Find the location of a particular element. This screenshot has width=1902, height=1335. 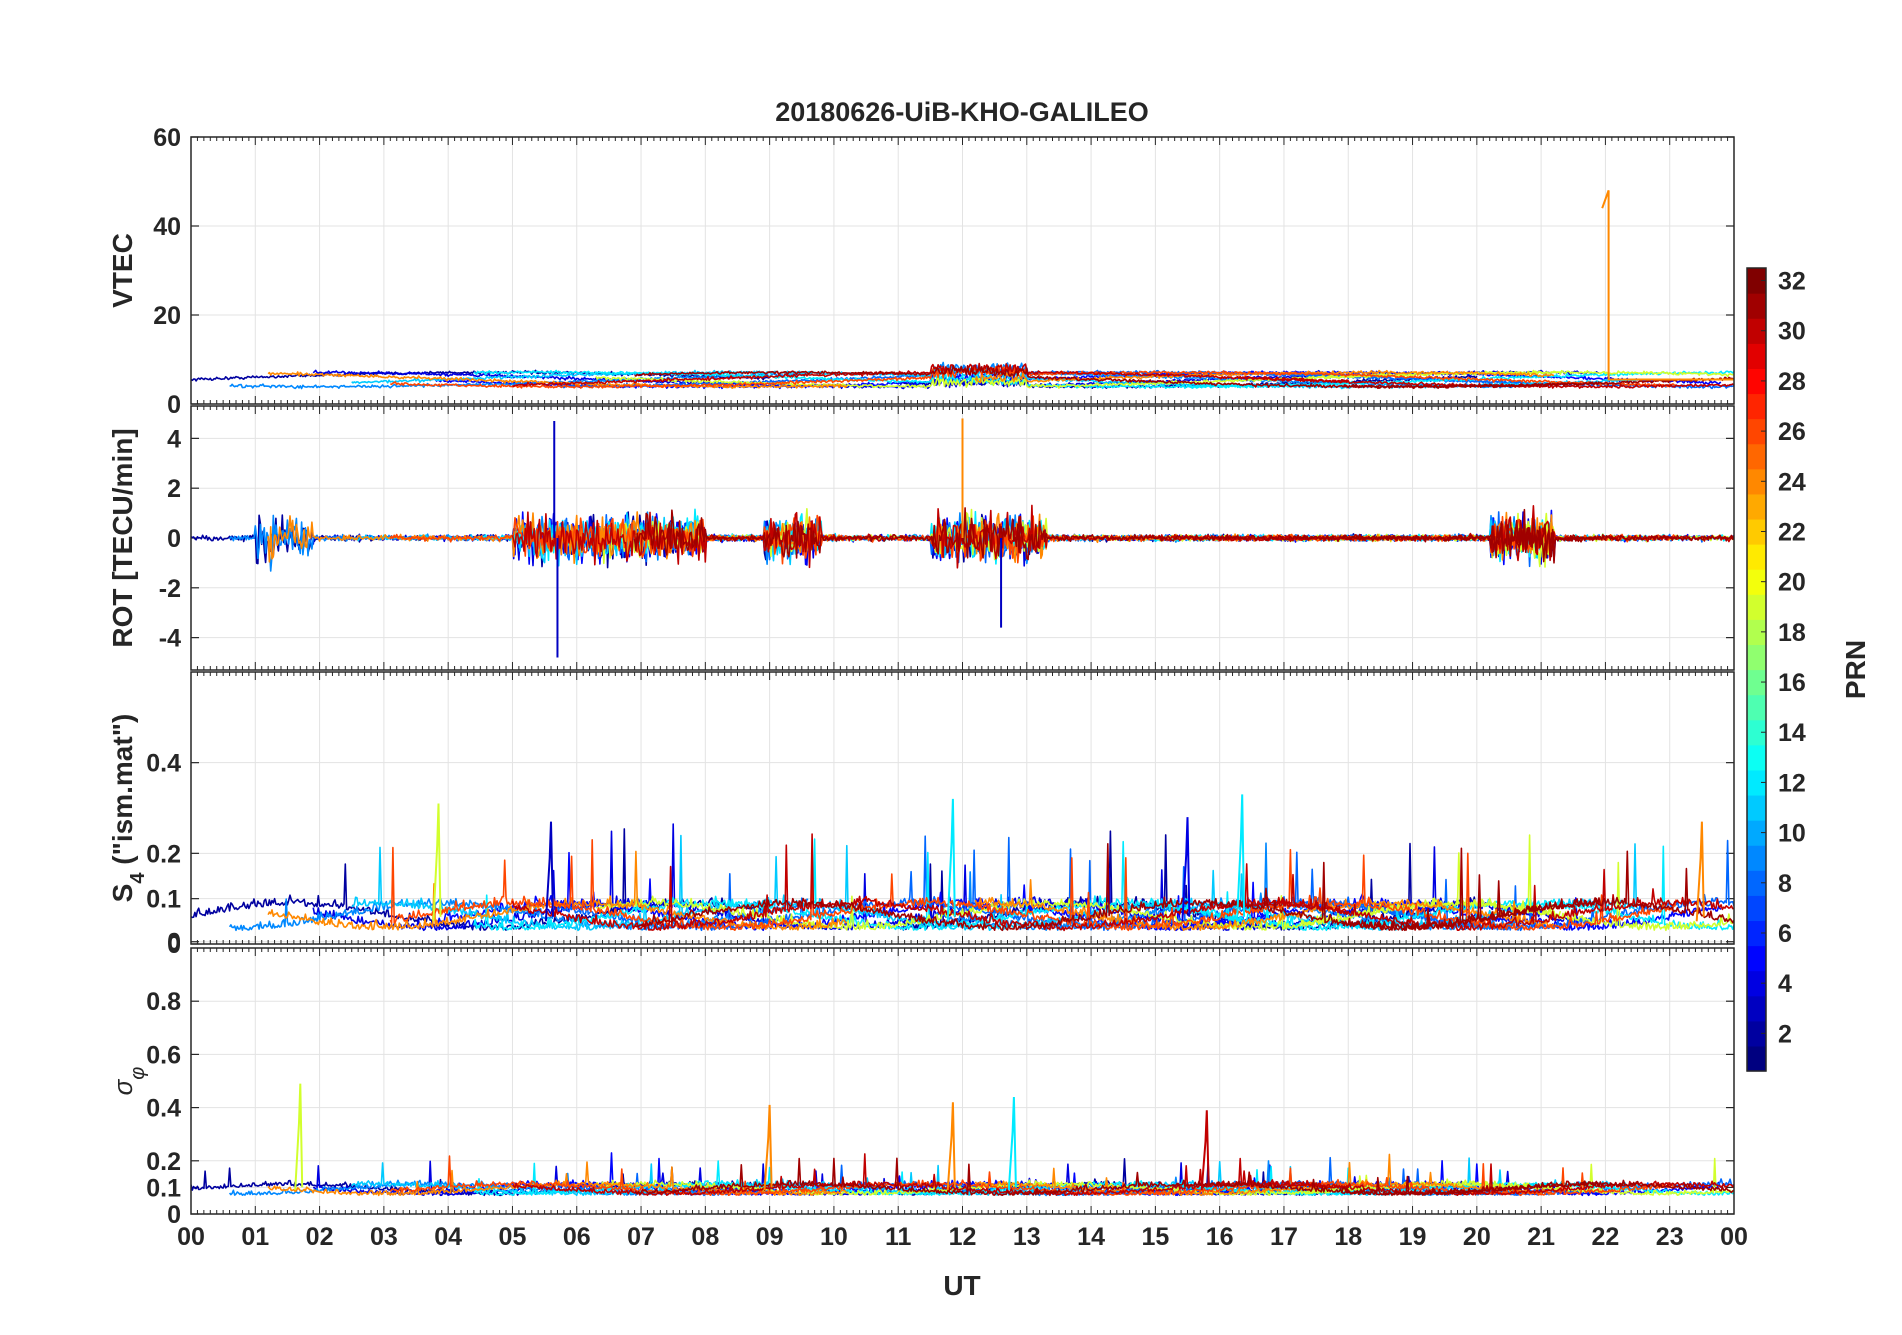

x-tick-label: 18 is located at coordinates (1348, 1237).